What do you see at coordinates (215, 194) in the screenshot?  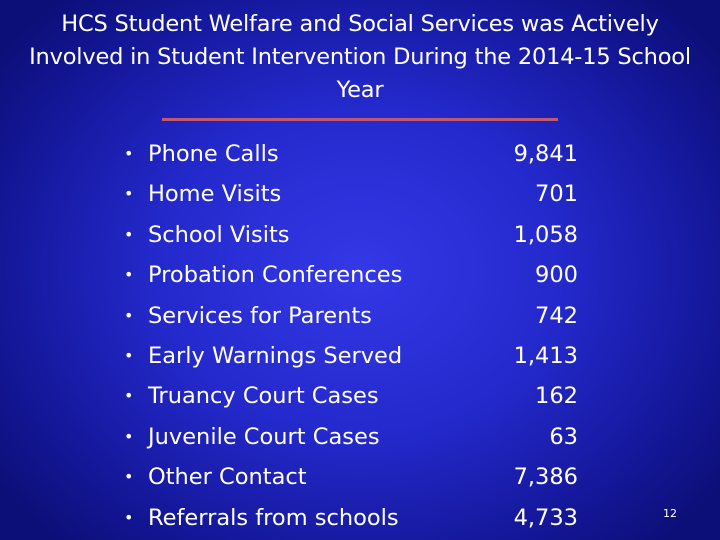 I see `item-label: Home Visits` at bounding box center [215, 194].